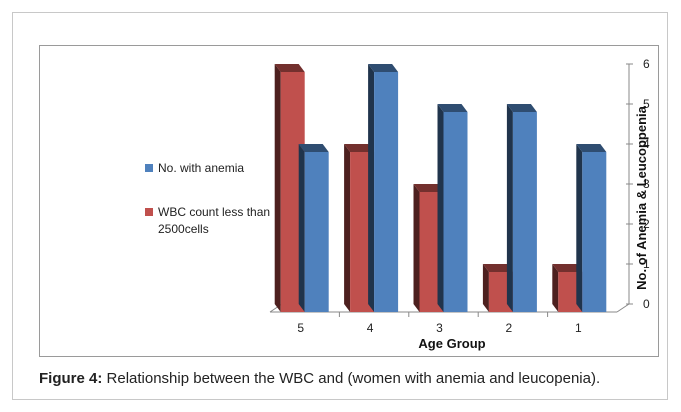  I want to click on legend-label-anemia: No. with anemia, so click(201, 168).